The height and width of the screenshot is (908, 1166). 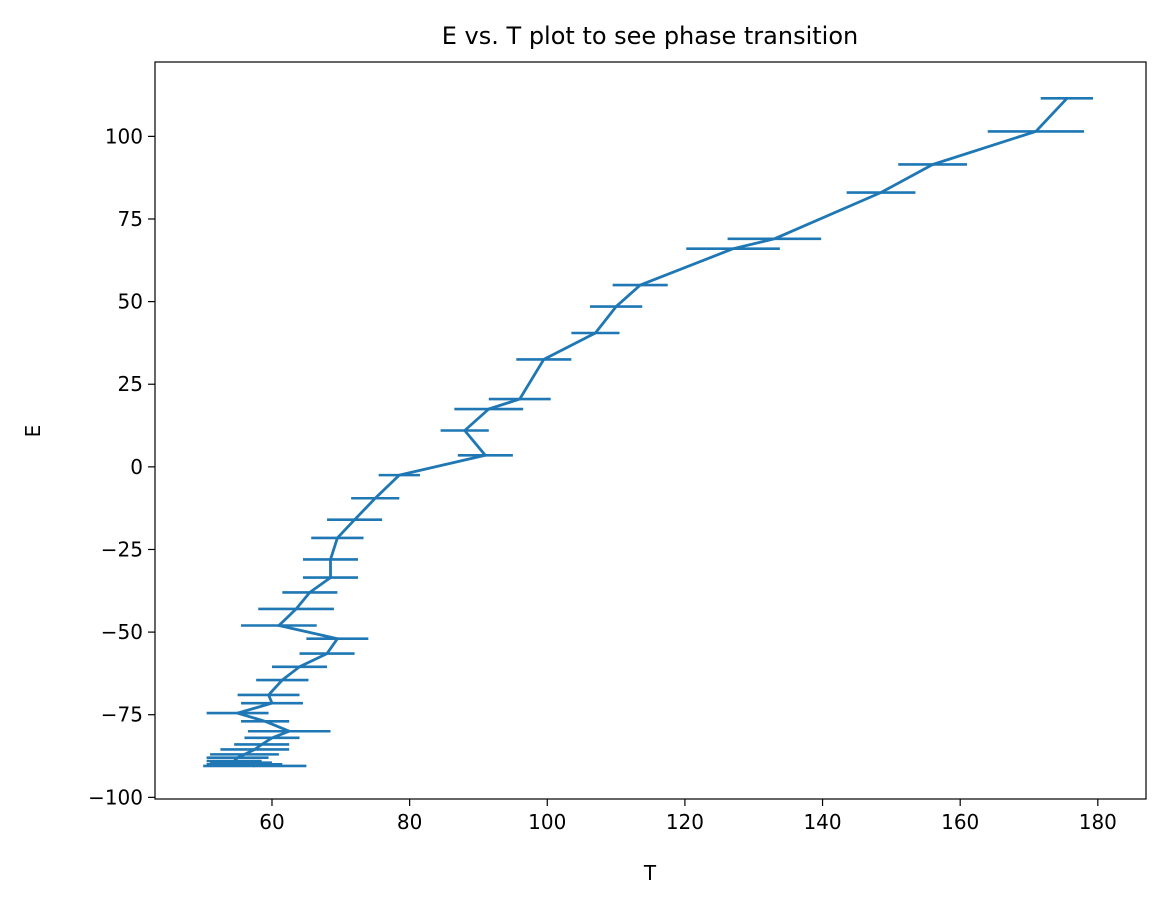 I want to click on x-axis-label: T, so click(x=650, y=873).